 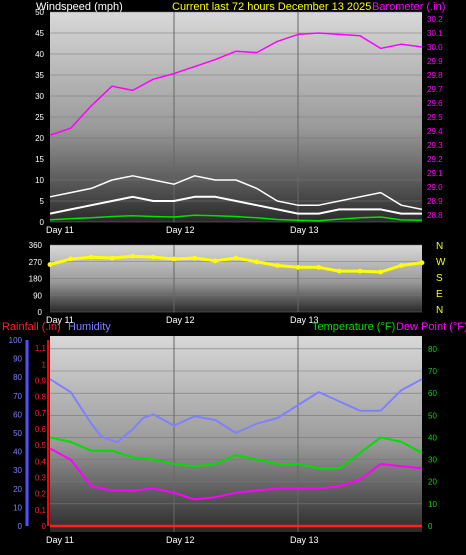 I want to click on wind-y-tick-label: 50, so click(x=39, y=12).